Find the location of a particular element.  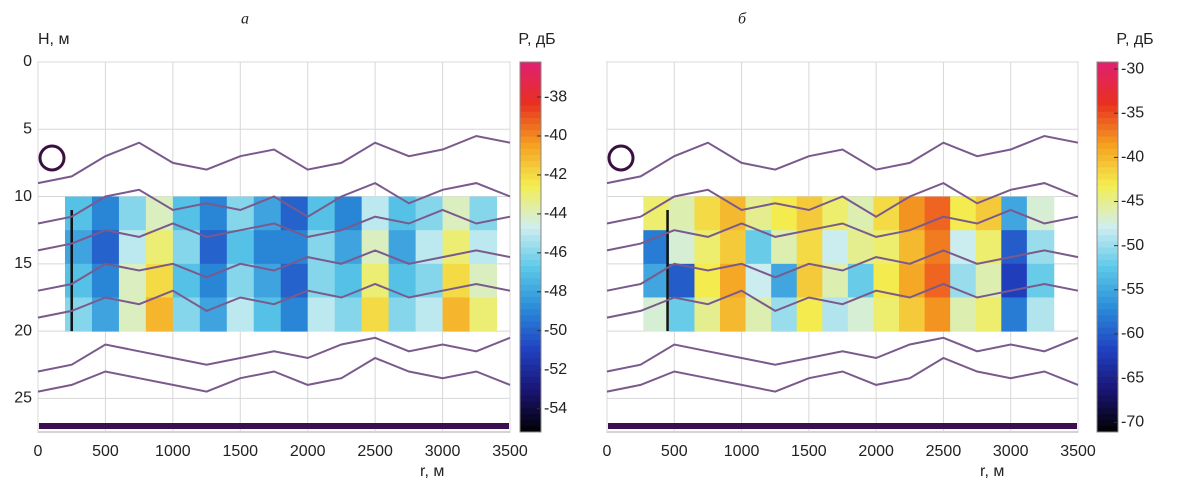

colorbar-tick-label: -45 is located at coordinates (1132, 201).